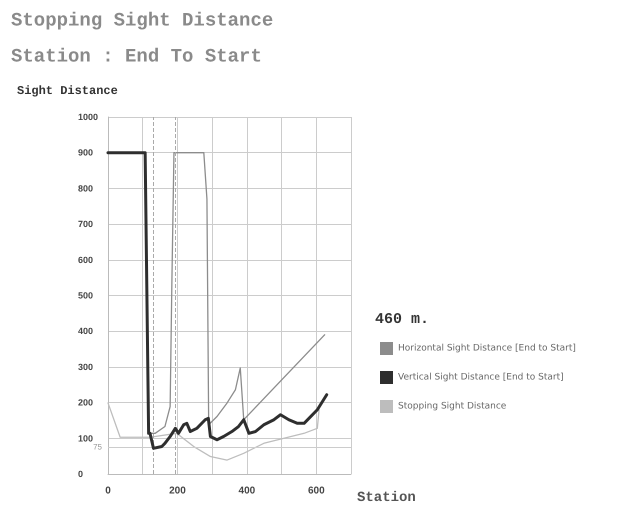  What do you see at coordinates (86, 224) in the screenshot?
I see `y-tick-label: 700` at bounding box center [86, 224].